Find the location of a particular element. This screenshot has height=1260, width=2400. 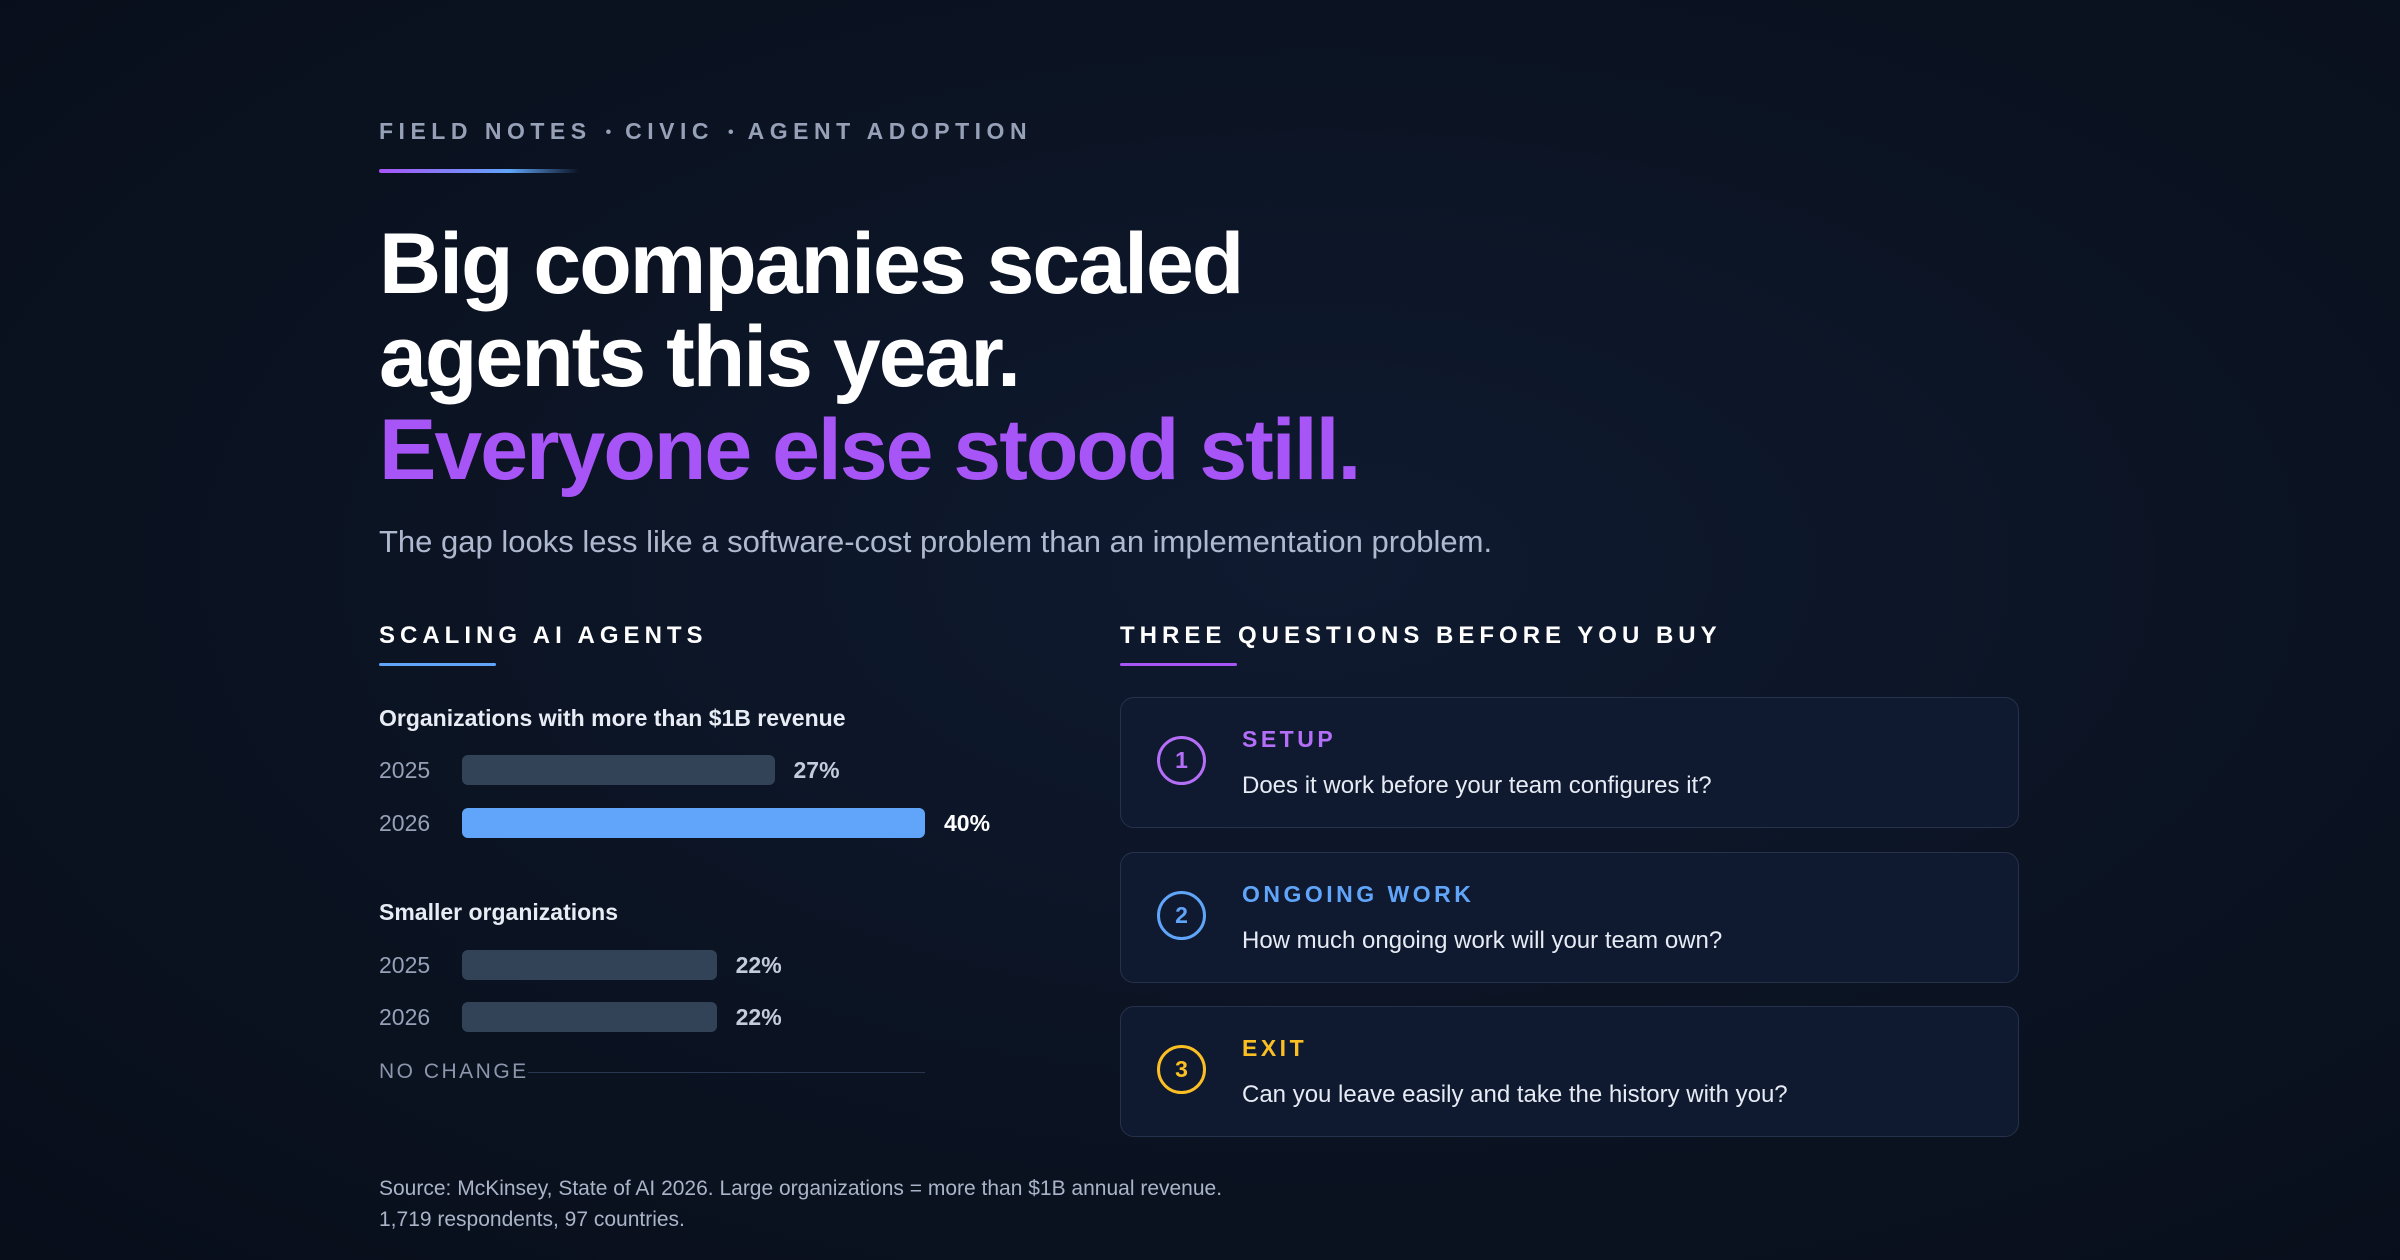

question-number-badge: 1 is located at coordinates (1181, 760).